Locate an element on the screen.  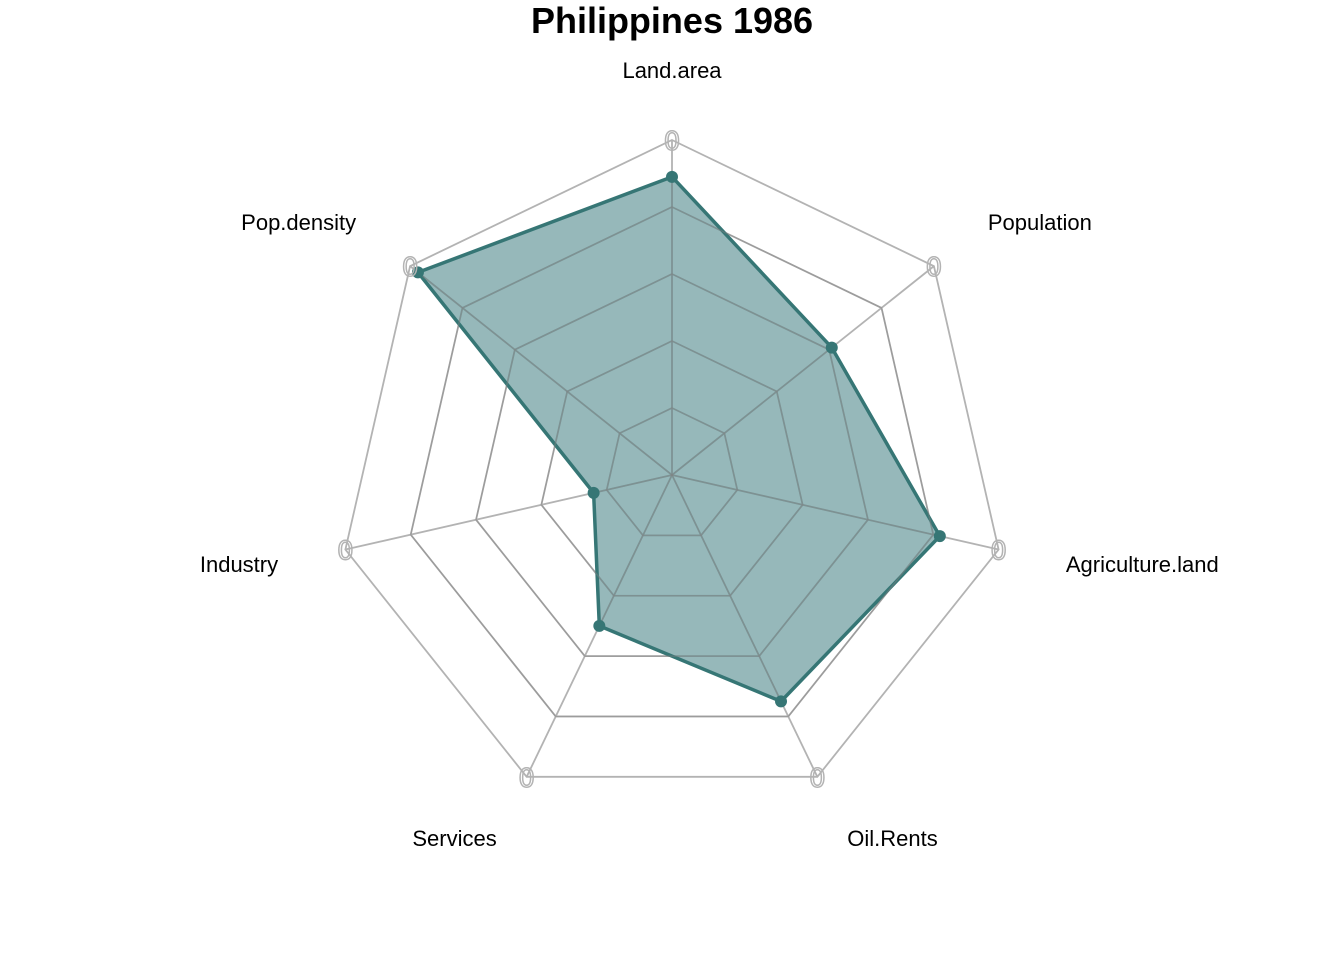
ring-value-label-3: 0 is located at coordinates (998, 552).